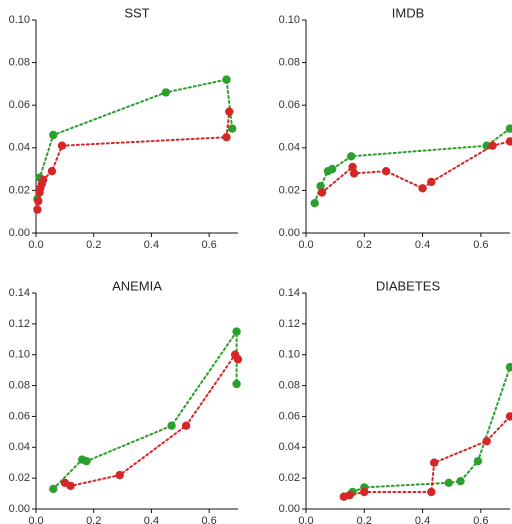 The image size is (512, 524). Describe the element at coordinates (289, 324) in the screenshot. I see `y-tick-label: 0.12` at that location.